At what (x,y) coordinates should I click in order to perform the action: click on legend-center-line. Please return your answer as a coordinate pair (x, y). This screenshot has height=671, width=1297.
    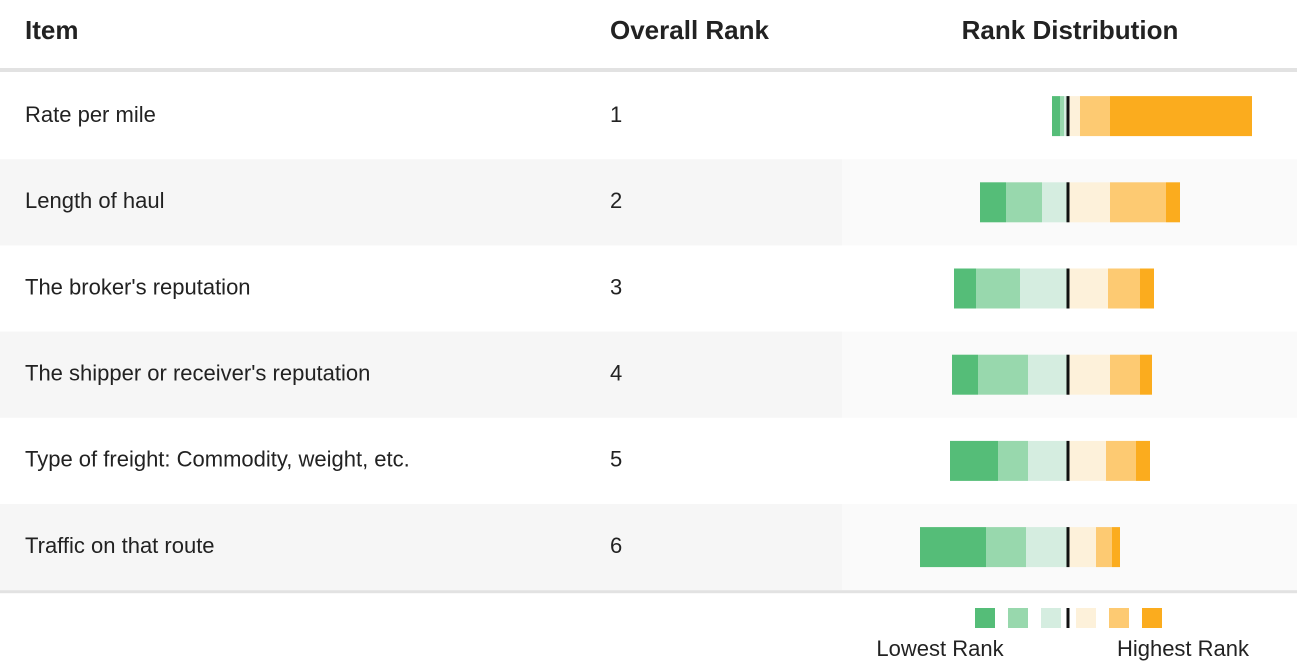
    Looking at the image, I should click on (1068, 618).